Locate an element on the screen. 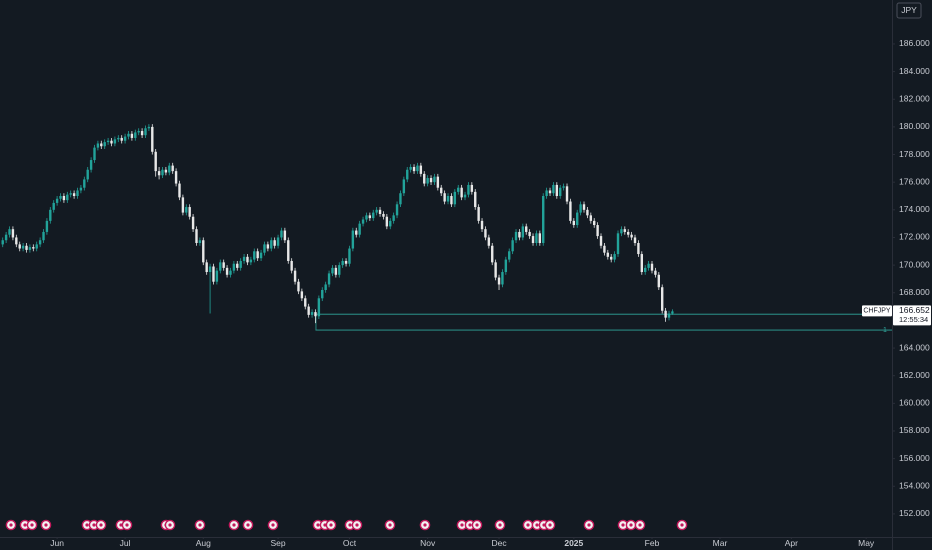 The height and width of the screenshot is (550, 932). y-tick-label: 156.000 is located at coordinates (914, 458).